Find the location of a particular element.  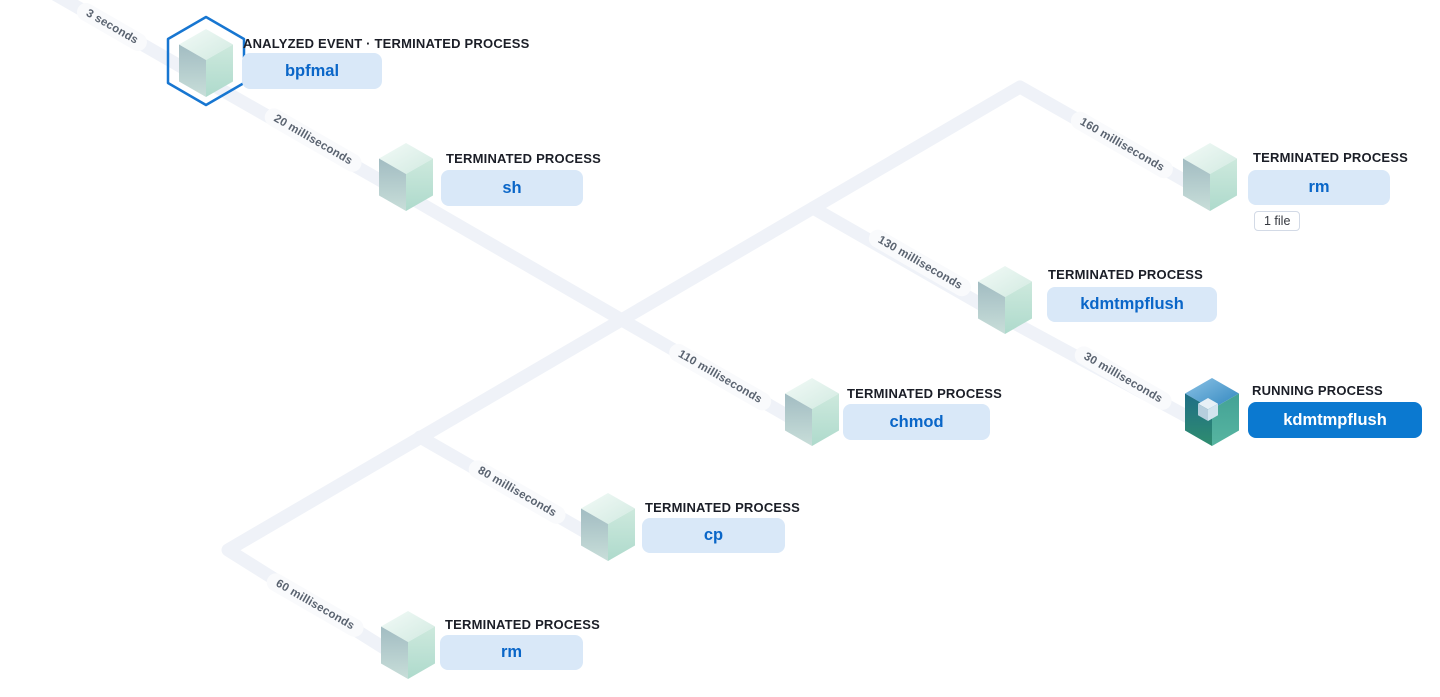

process-pill-kdmtmpflush-running: kdmtmpflush is located at coordinates (1335, 420).